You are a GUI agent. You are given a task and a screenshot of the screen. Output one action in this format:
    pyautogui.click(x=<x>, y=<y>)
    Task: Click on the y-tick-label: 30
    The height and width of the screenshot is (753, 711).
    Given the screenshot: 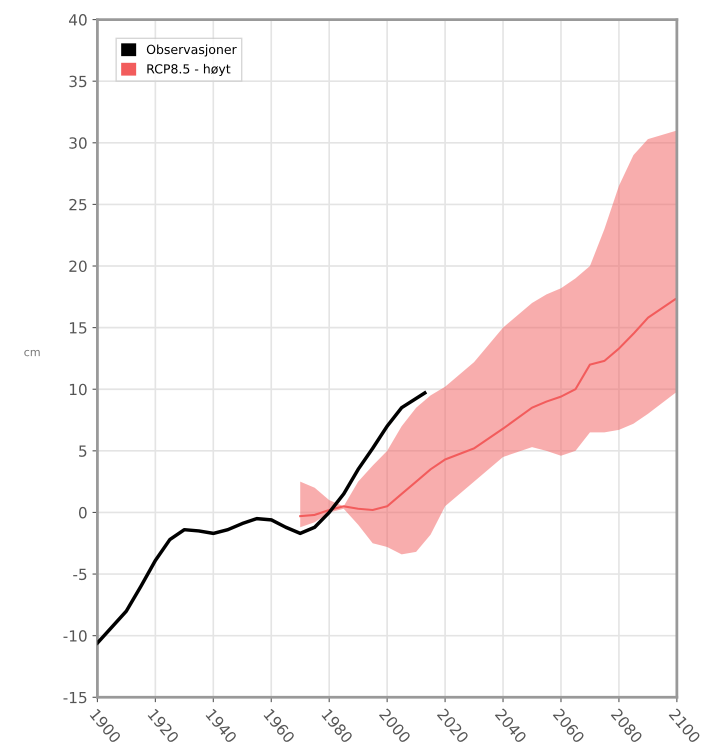 What is the action you would take?
    pyautogui.click(x=78, y=143)
    